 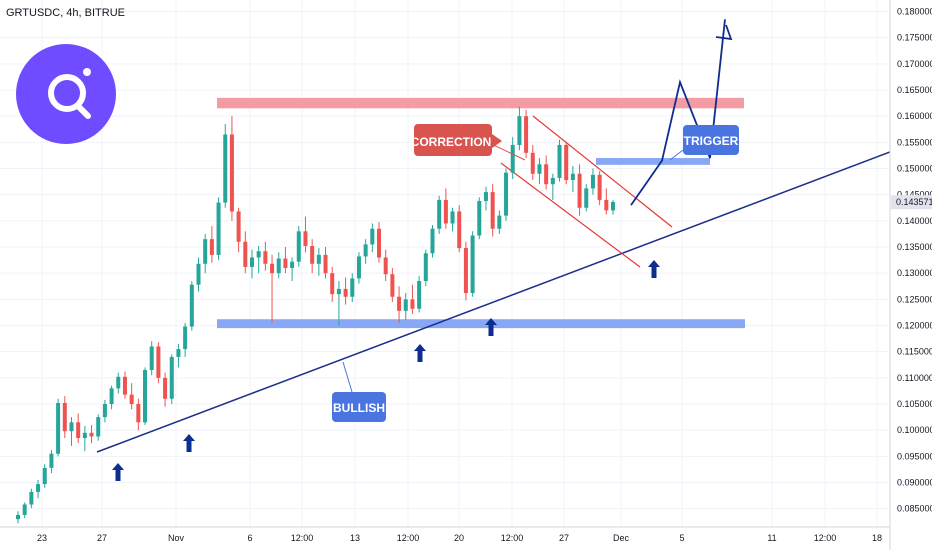 What do you see at coordinates (621, 538) in the screenshot?
I see `x-tick-label: Dec` at bounding box center [621, 538].